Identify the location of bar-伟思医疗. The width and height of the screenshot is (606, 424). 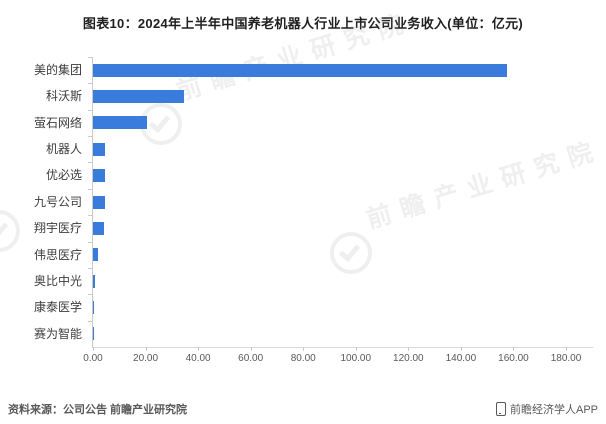
(96, 255).